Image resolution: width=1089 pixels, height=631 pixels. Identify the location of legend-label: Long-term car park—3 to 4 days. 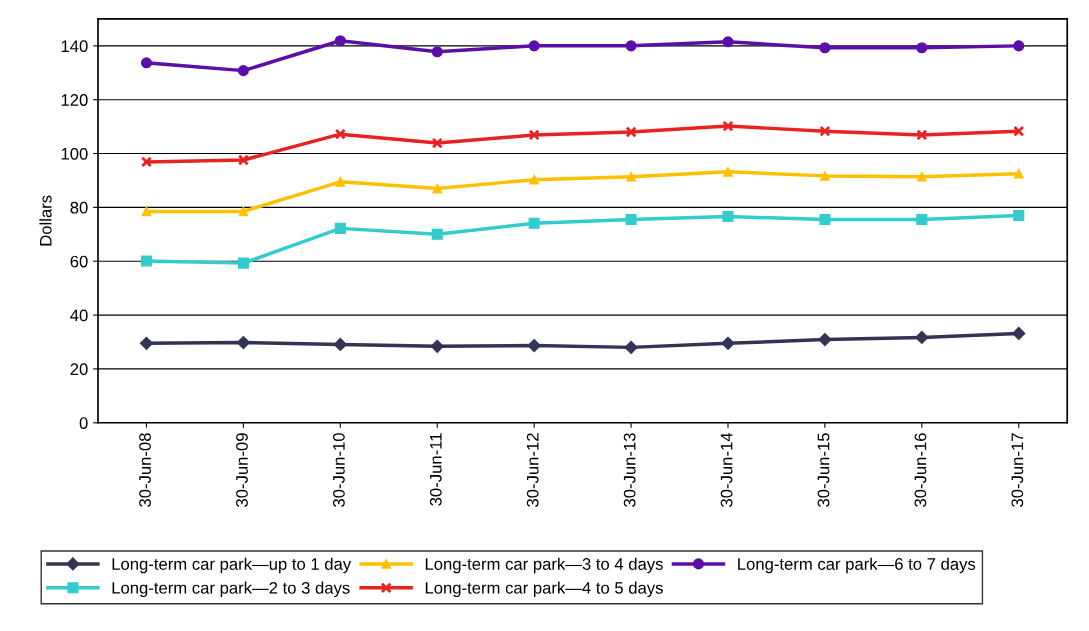
(544, 565).